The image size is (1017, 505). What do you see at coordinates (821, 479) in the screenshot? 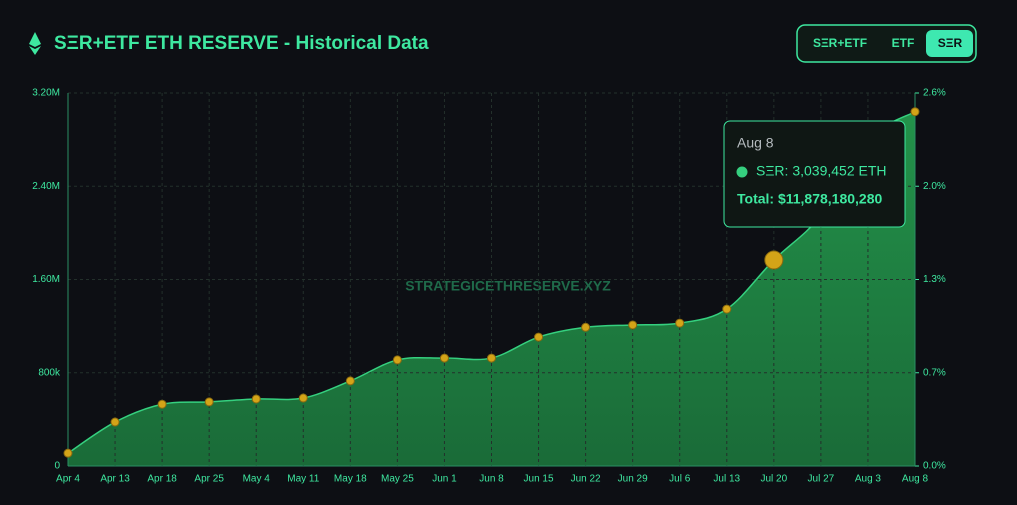
I see `x-tick-label: Jul 27` at bounding box center [821, 479].